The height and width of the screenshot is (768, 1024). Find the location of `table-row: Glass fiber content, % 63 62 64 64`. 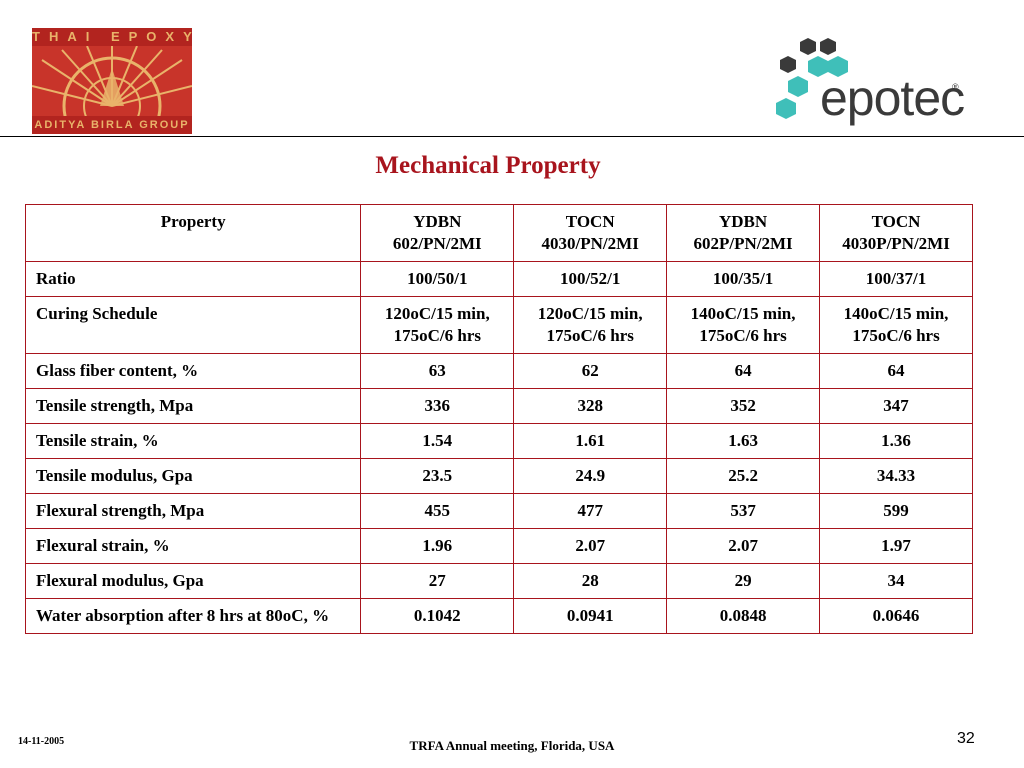

table-row: Glass fiber content, % 63 62 64 64 is located at coordinates (498, 371).